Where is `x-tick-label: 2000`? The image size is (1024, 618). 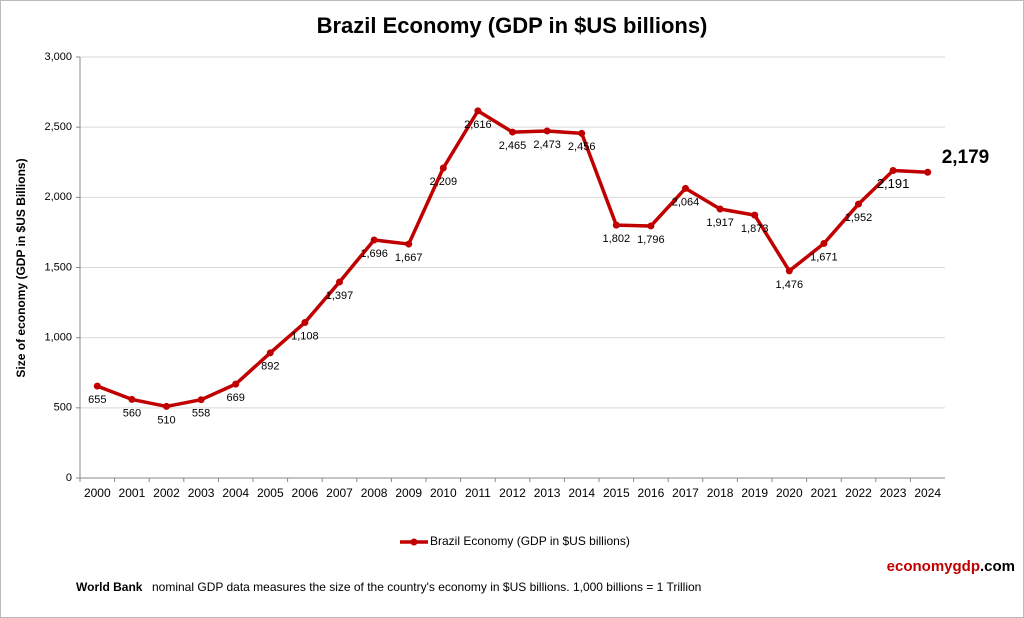
x-tick-label: 2000 is located at coordinates (97, 493).